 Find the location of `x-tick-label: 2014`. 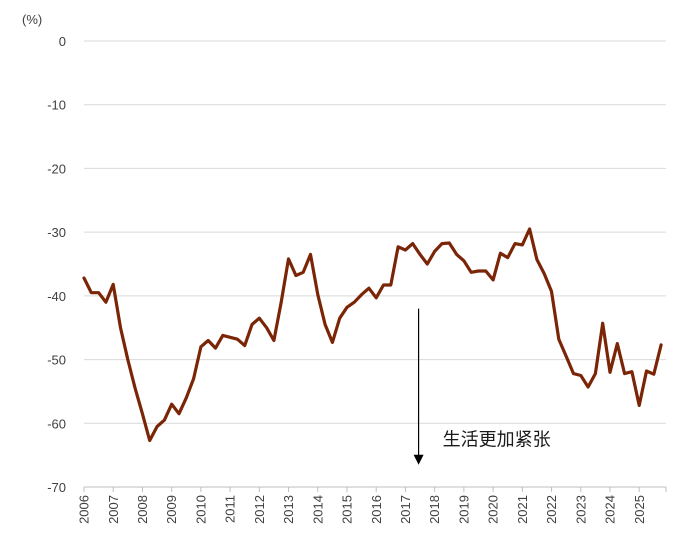

x-tick-label: 2014 is located at coordinates (317, 509).